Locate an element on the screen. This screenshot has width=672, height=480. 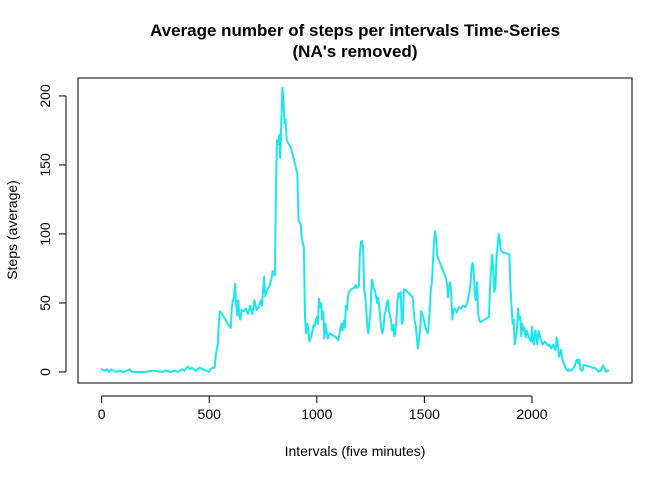
x-tick-label: 1000 is located at coordinates (316, 414).